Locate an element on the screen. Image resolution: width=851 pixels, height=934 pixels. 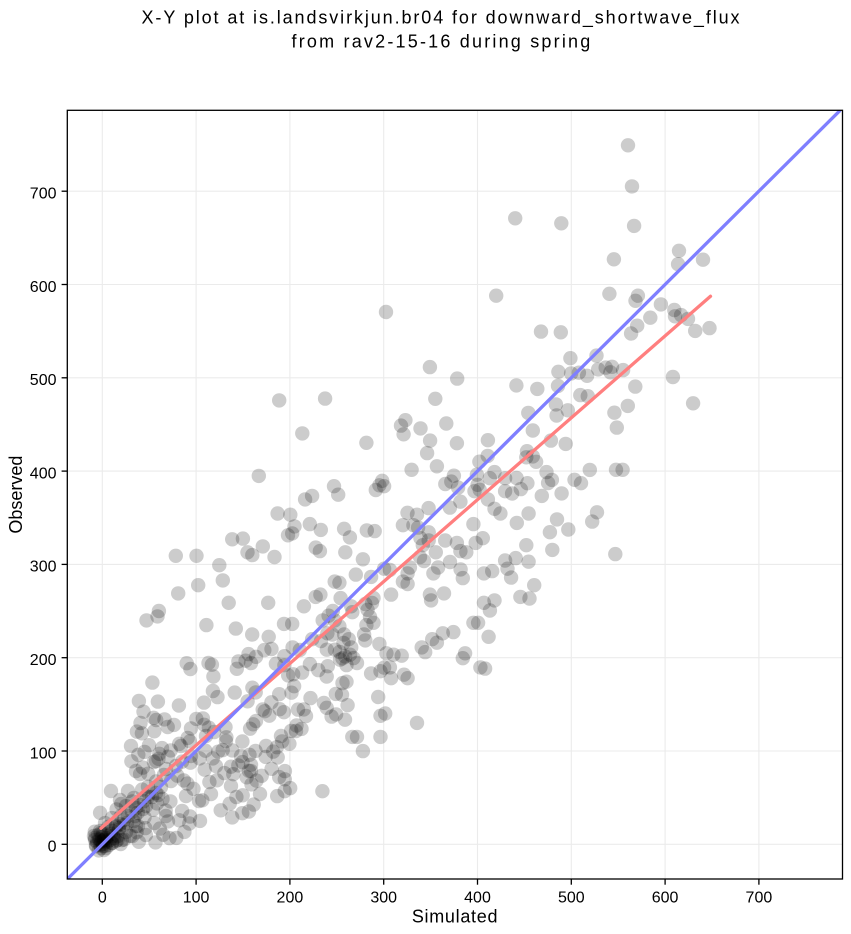
svg-text: Observed is located at coordinates (16, 495).